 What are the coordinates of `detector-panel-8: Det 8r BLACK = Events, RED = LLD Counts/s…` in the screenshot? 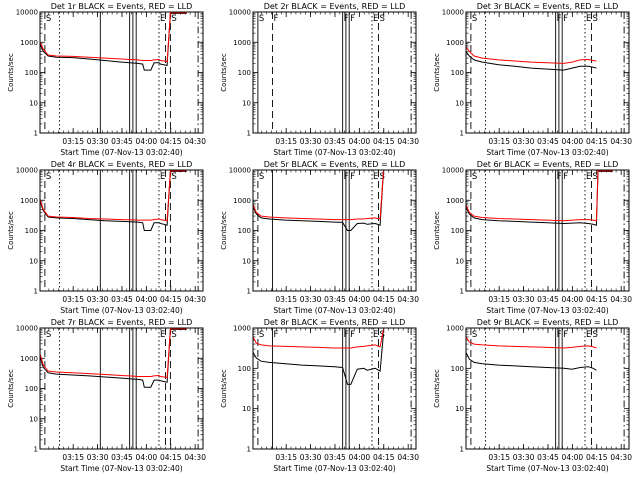 It's located at (319, 395).